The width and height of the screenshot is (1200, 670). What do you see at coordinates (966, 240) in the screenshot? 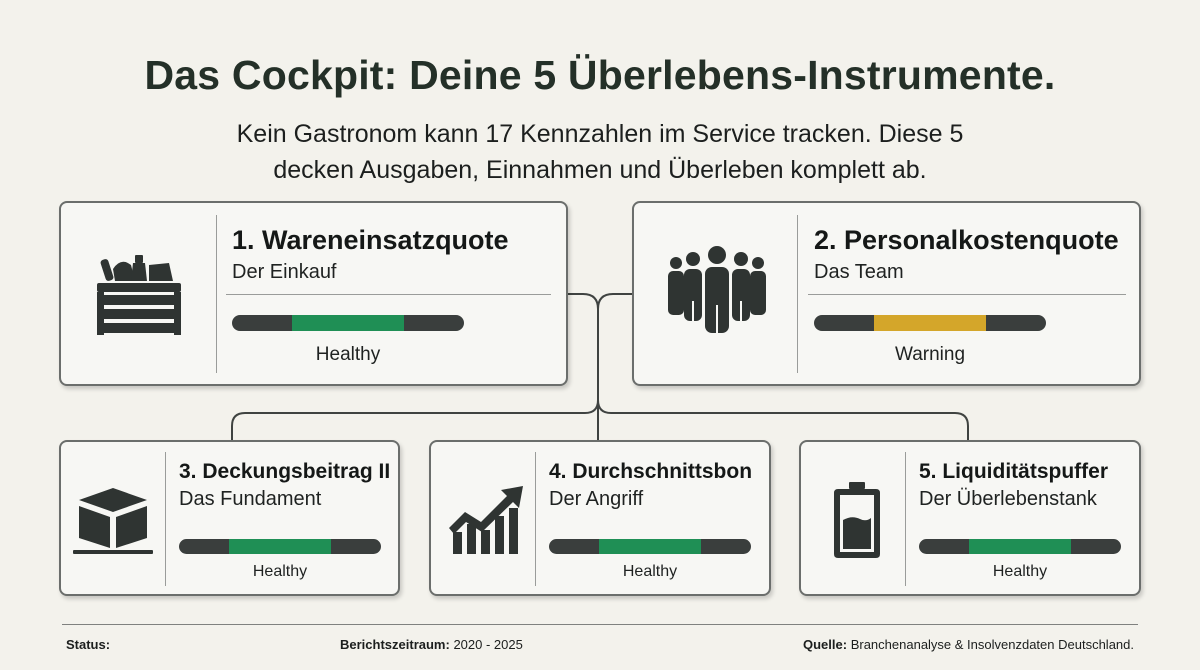
I see `card-title: 2. Personalkostenquote` at bounding box center [966, 240].